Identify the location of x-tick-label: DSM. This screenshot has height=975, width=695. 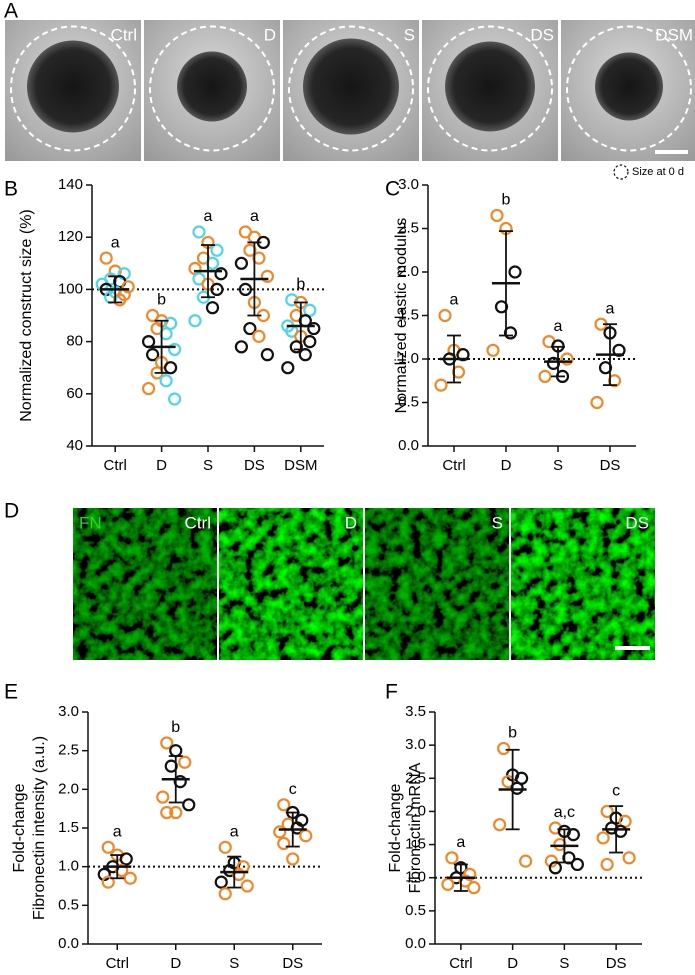
(300, 465).